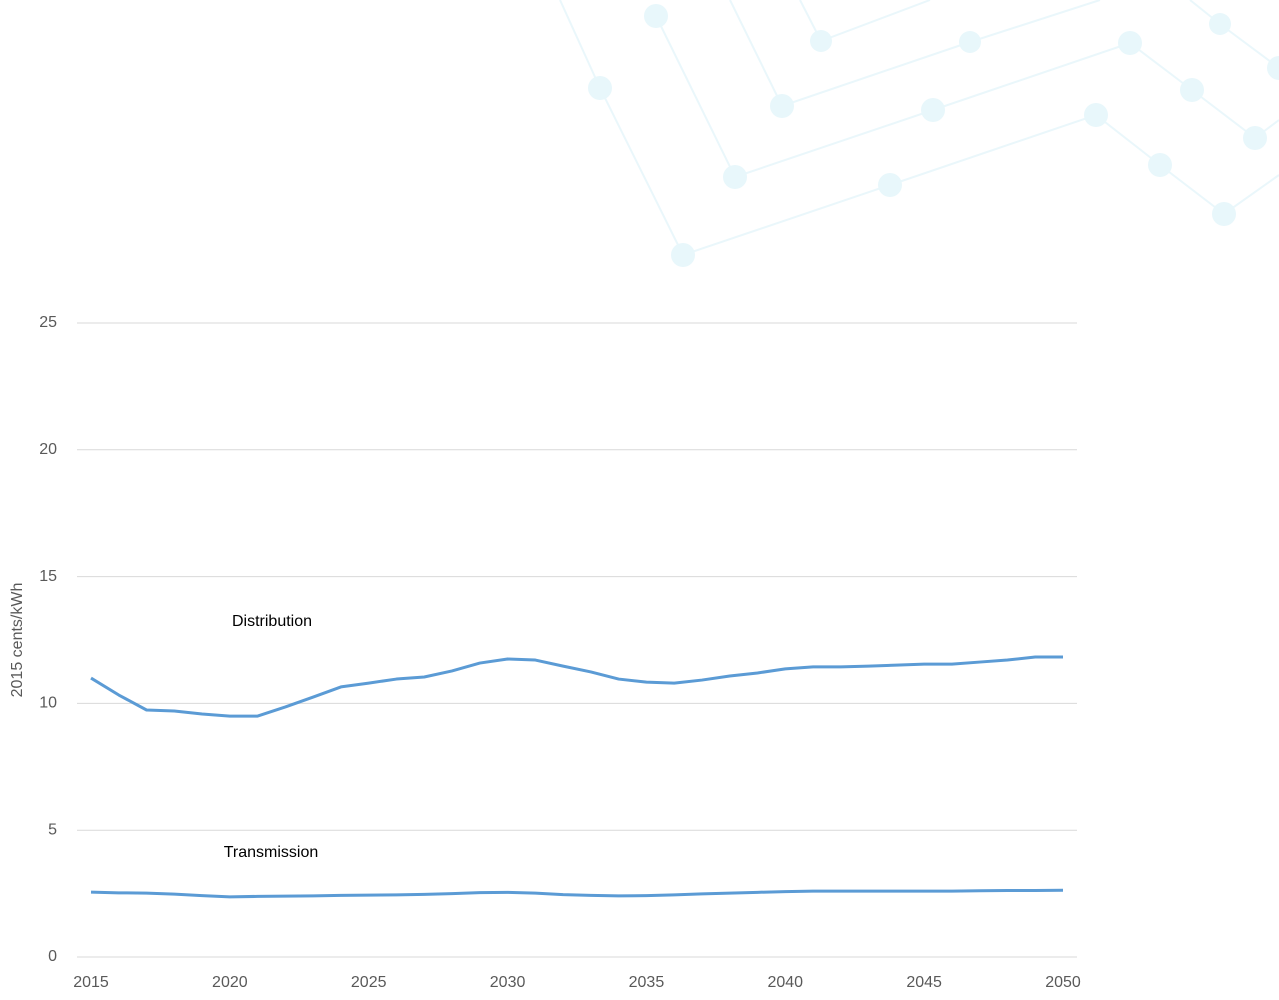  What do you see at coordinates (785, 982) in the screenshot?
I see `x-tick-label: 2040` at bounding box center [785, 982].